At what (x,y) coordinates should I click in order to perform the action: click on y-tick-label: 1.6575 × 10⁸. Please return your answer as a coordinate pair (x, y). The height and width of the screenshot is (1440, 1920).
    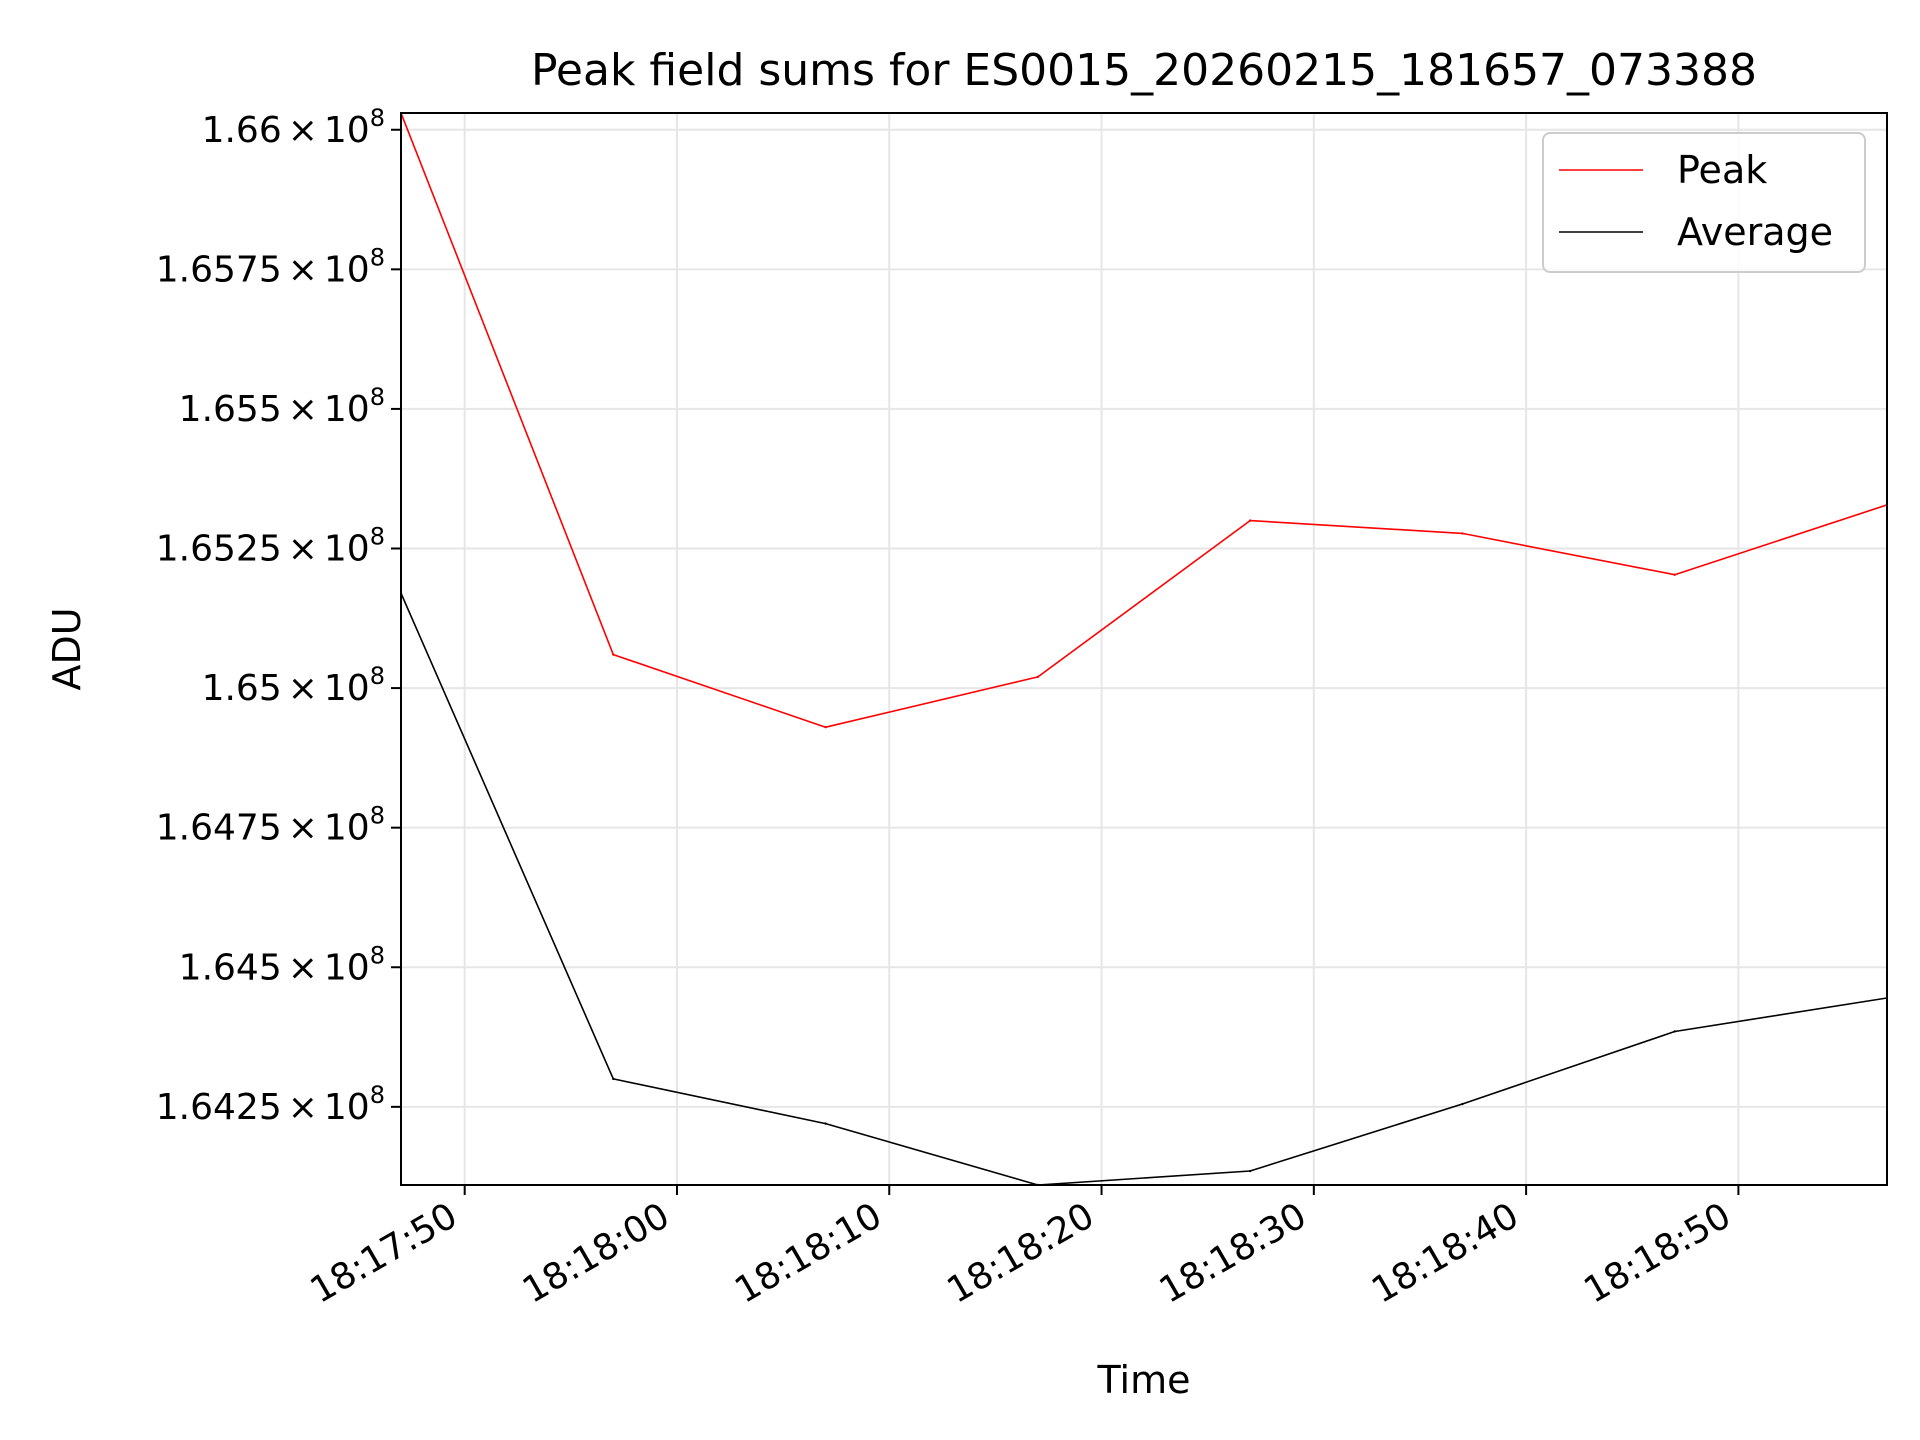
    Looking at the image, I should click on (270, 266).